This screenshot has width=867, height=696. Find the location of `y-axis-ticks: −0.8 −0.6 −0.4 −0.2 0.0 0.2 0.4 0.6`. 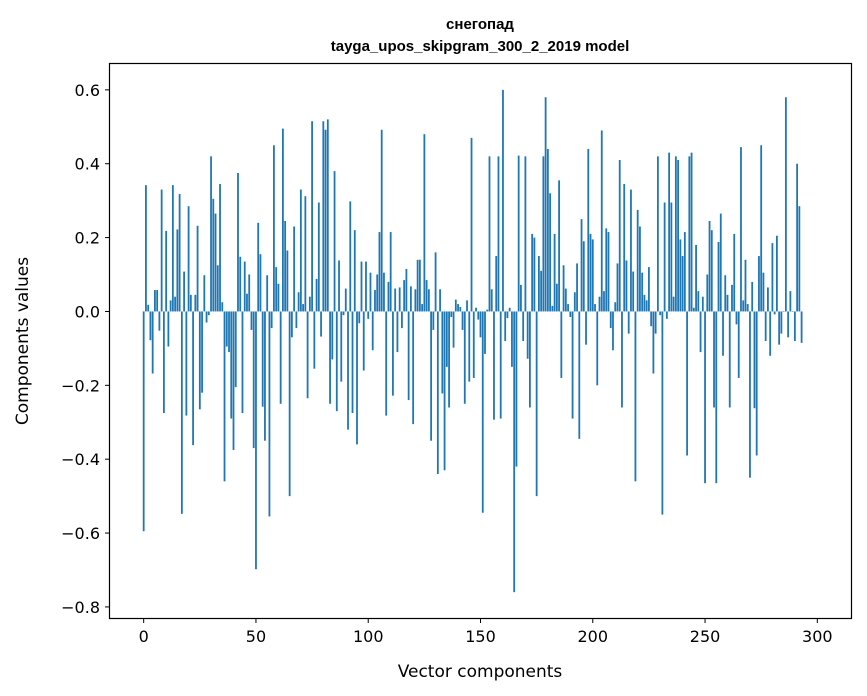

y-axis-ticks: −0.8 −0.6 −0.4 −0.2 0.0 0.2 0.4 0.6 is located at coordinates (85, 349).